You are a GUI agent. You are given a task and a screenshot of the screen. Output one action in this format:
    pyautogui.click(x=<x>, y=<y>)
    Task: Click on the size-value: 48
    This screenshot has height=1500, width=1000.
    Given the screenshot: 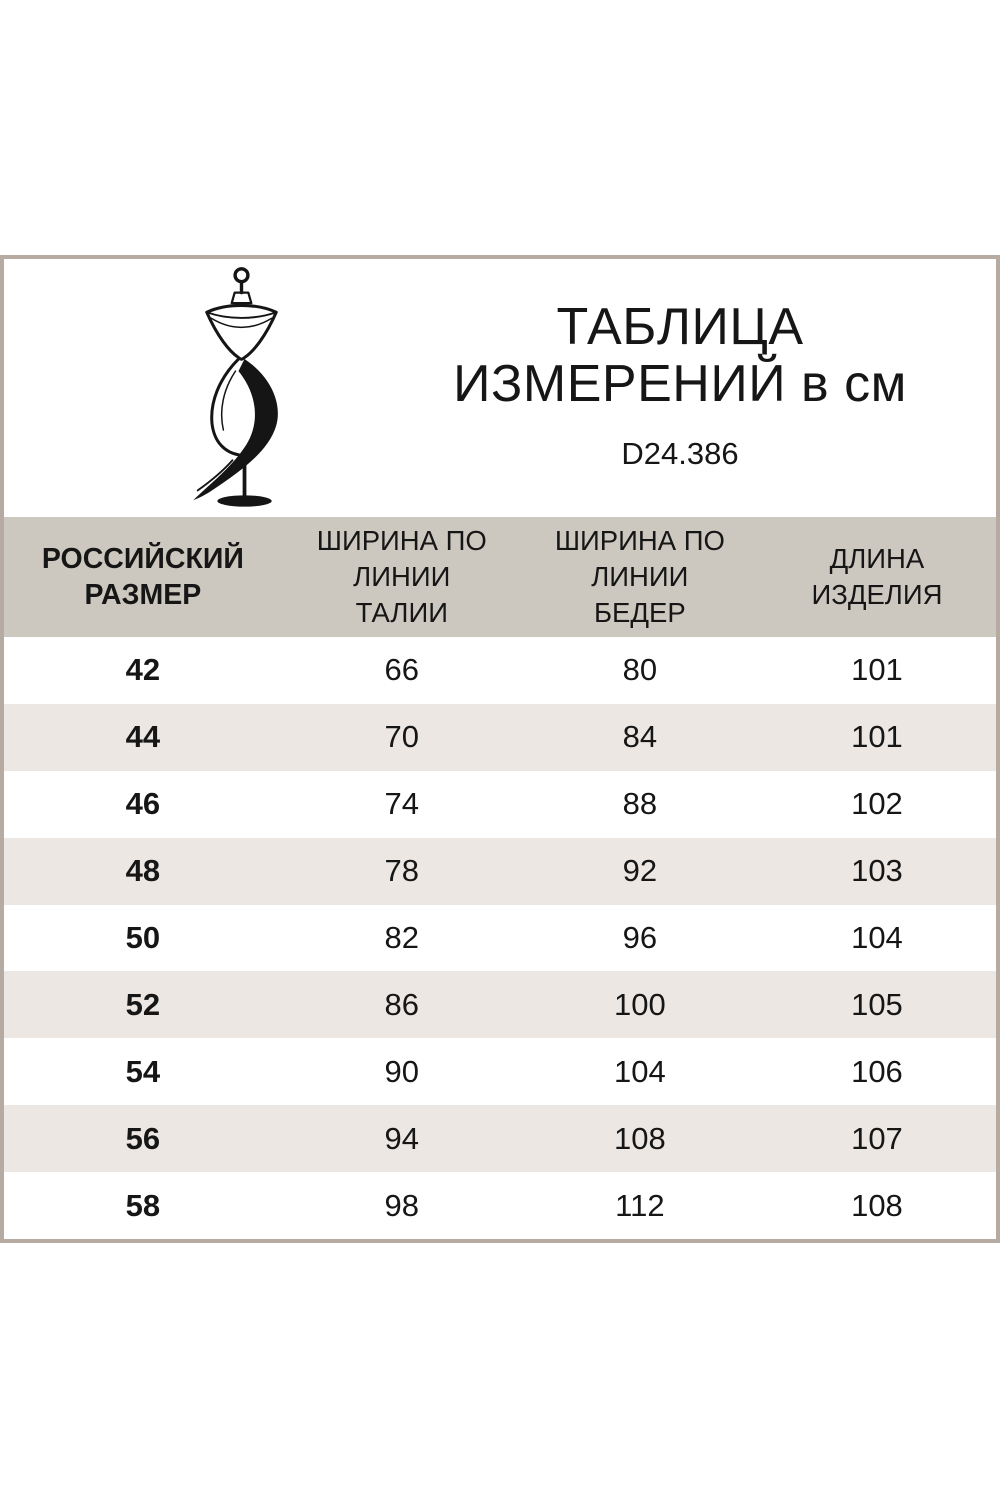 What is the action you would take?
    pyautogui.click(x=143, y=871)
    